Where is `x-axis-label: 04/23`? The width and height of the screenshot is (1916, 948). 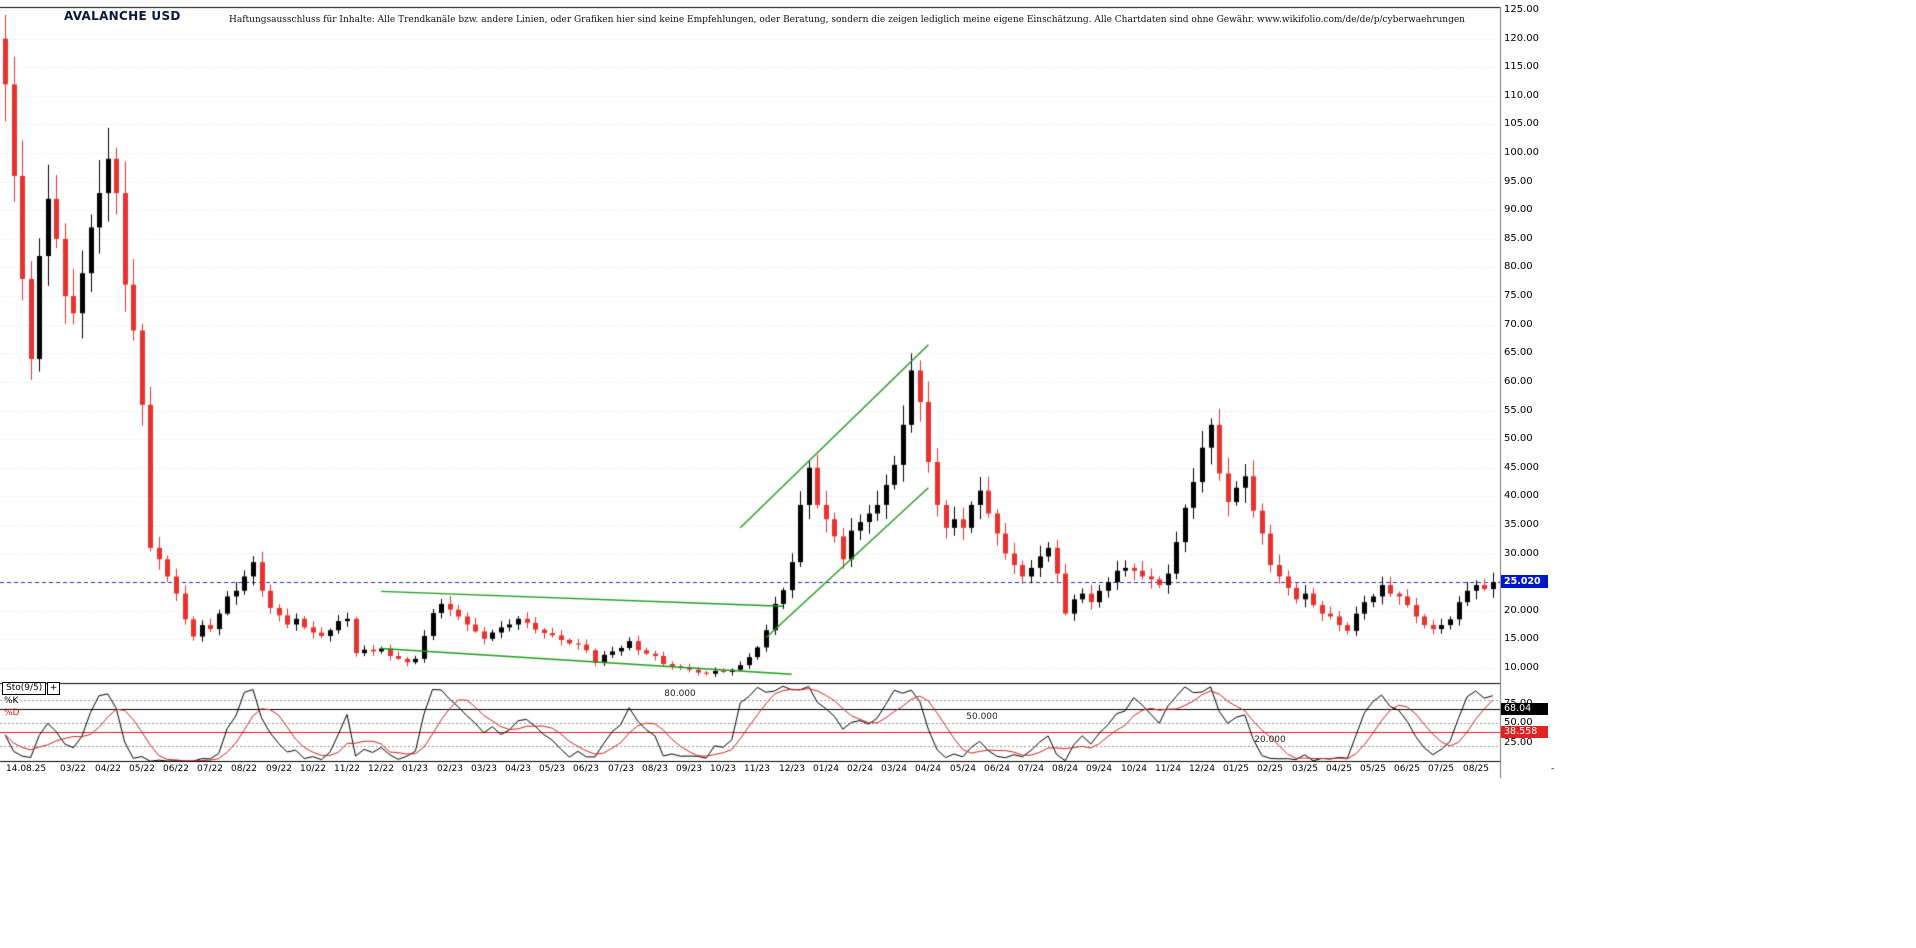
x-axis-label: 04/23 is located at coordinates (518, 769).